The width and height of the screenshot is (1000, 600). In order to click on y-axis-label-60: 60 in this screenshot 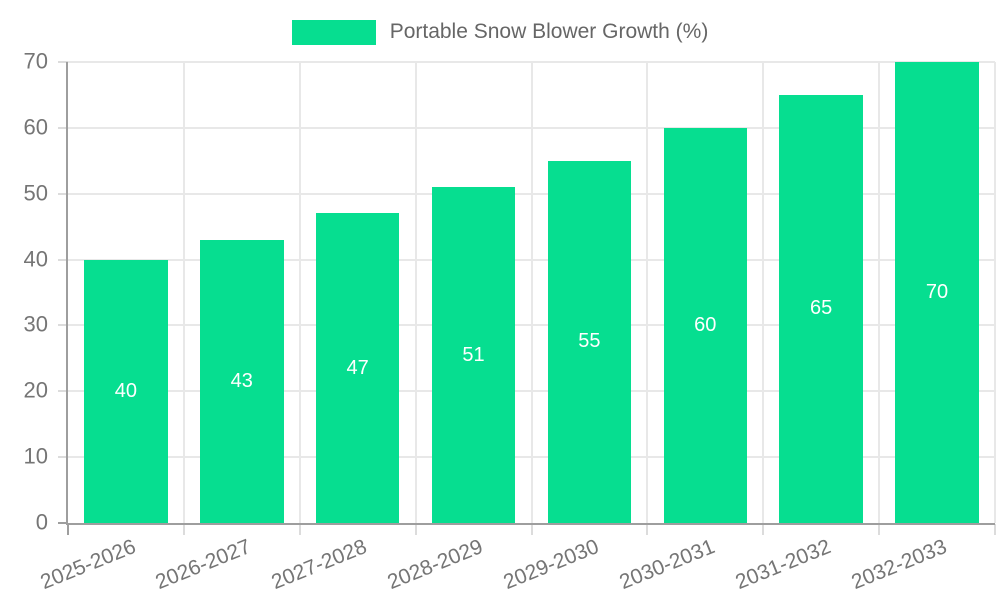, I will do `click(35, 127)`.